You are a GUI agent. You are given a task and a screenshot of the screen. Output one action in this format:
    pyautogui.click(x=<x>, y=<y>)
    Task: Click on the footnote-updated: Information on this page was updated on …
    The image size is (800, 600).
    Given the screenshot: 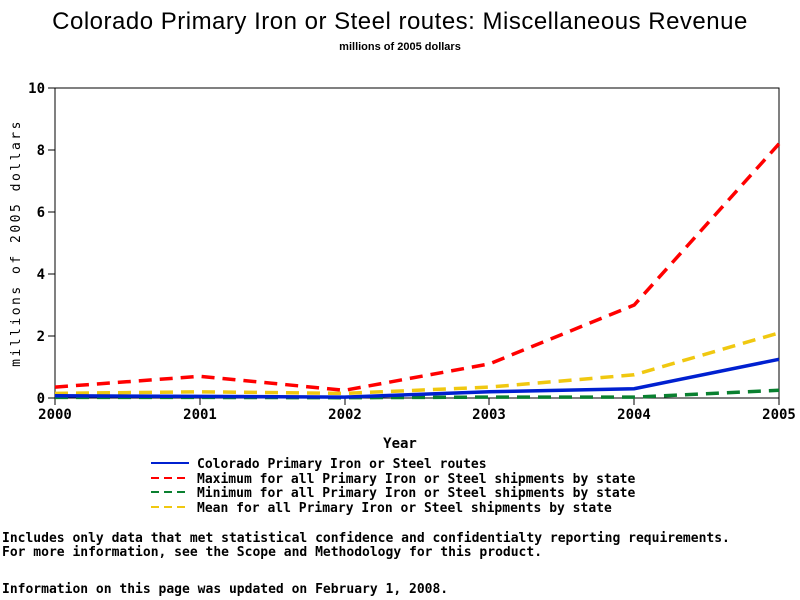 What is the action you would take?
    pyautogui.click(x=225, y=589)
    